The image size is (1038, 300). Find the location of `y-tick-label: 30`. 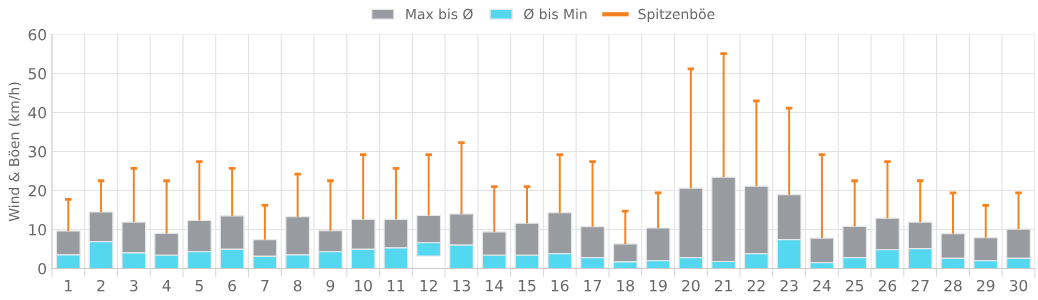

y-tick-label: 30 is located at coordinates (37, 151).